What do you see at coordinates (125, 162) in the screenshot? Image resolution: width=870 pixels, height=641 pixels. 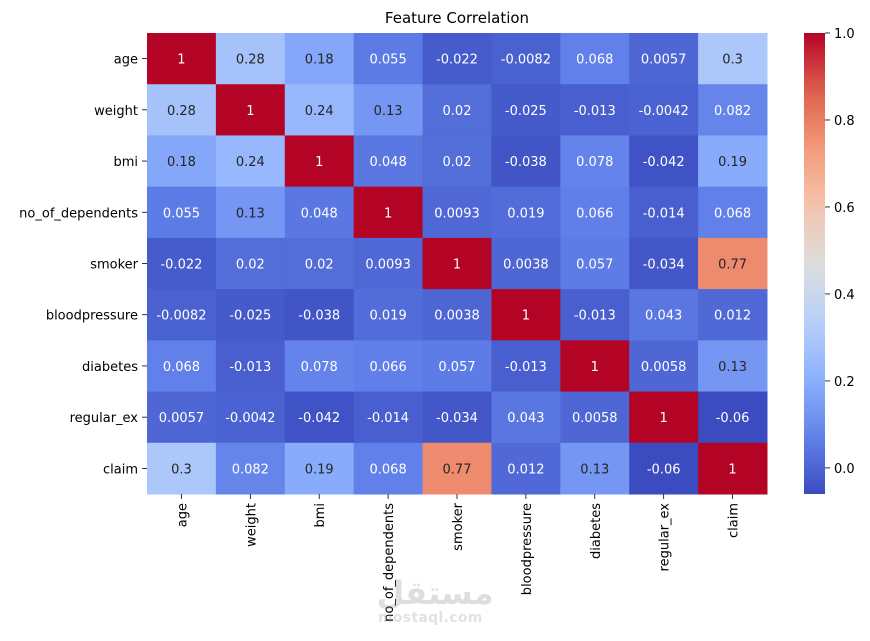 I see `y-tick-label: bmi` at bounding box center [125, 162].